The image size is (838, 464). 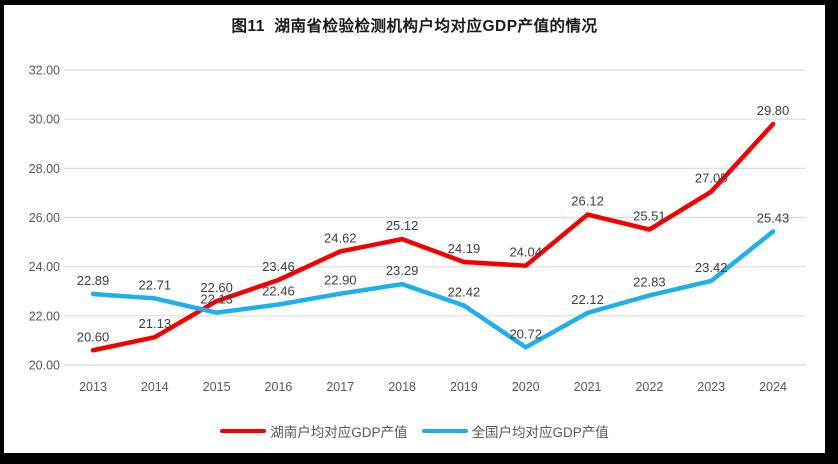 I want to click on legend-item-hunan: 湖南户均对应GDP产值, so click(x=314, y=431).